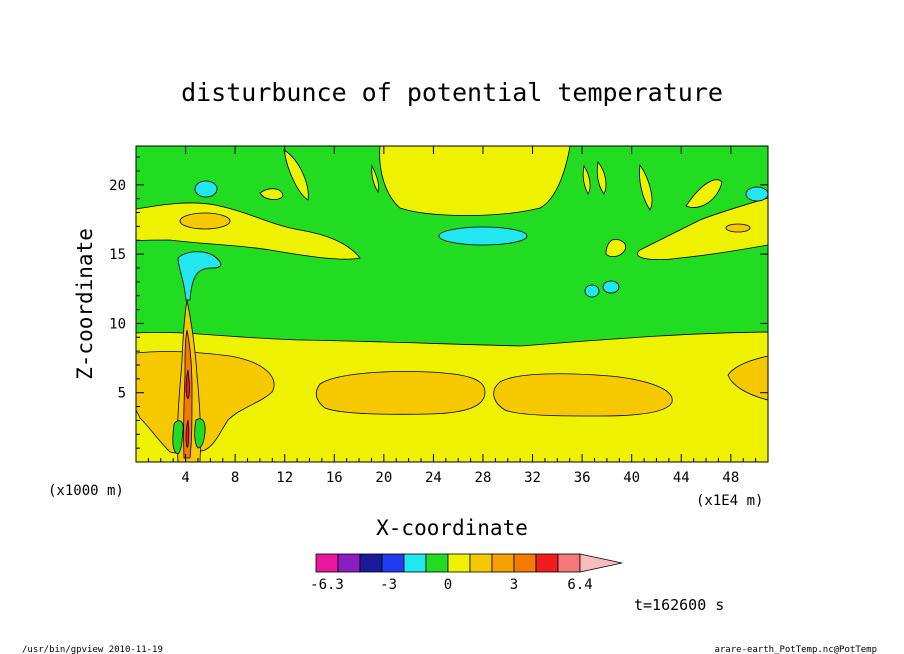 The width and height of the screenshot is (904, 654). What do you see at coordinates (448, 585) in the screenshot?
I see `colorbar-label: 0` at bounding box center [448, 585].